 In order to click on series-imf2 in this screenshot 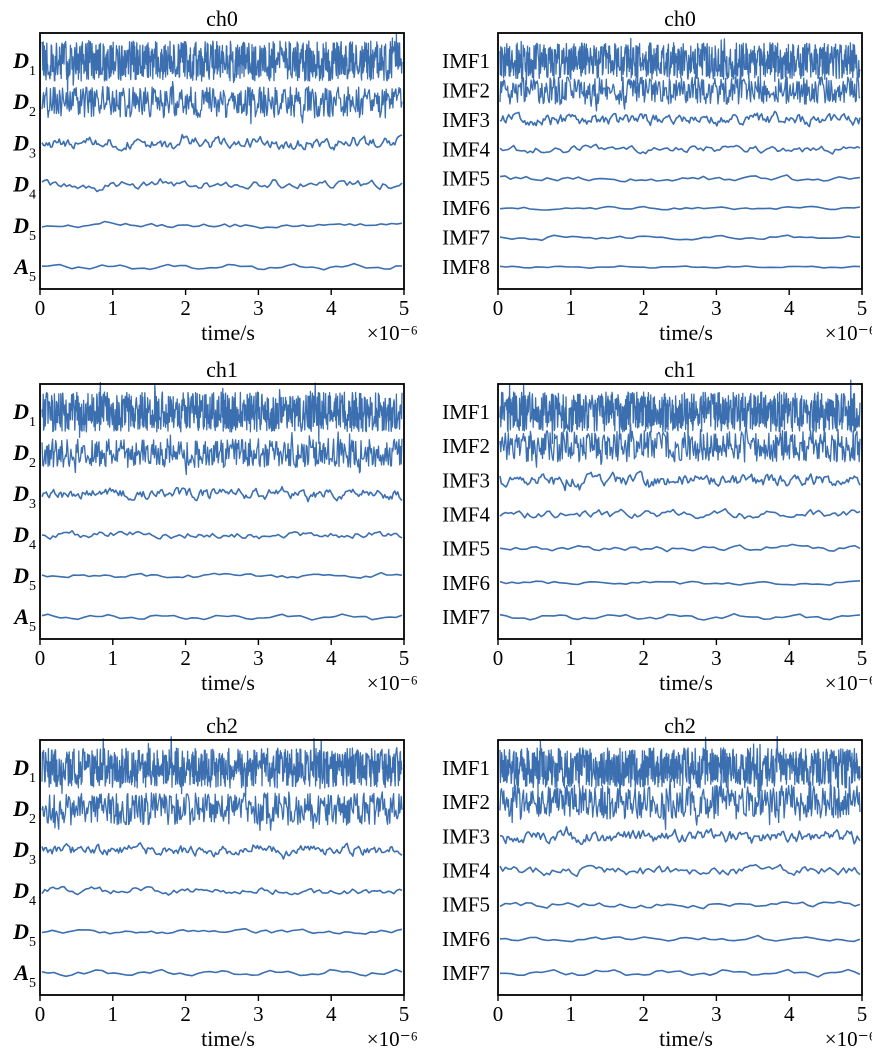, I will do `click(680, 91)`.